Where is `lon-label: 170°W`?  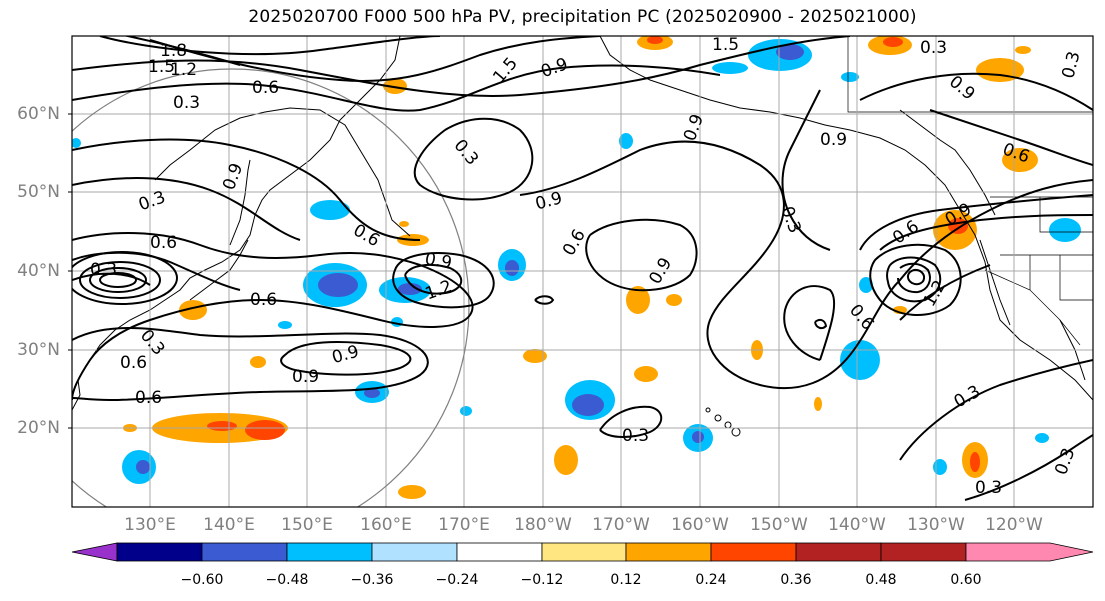 lon-label: 170°W is located at coordinates (621, 525).